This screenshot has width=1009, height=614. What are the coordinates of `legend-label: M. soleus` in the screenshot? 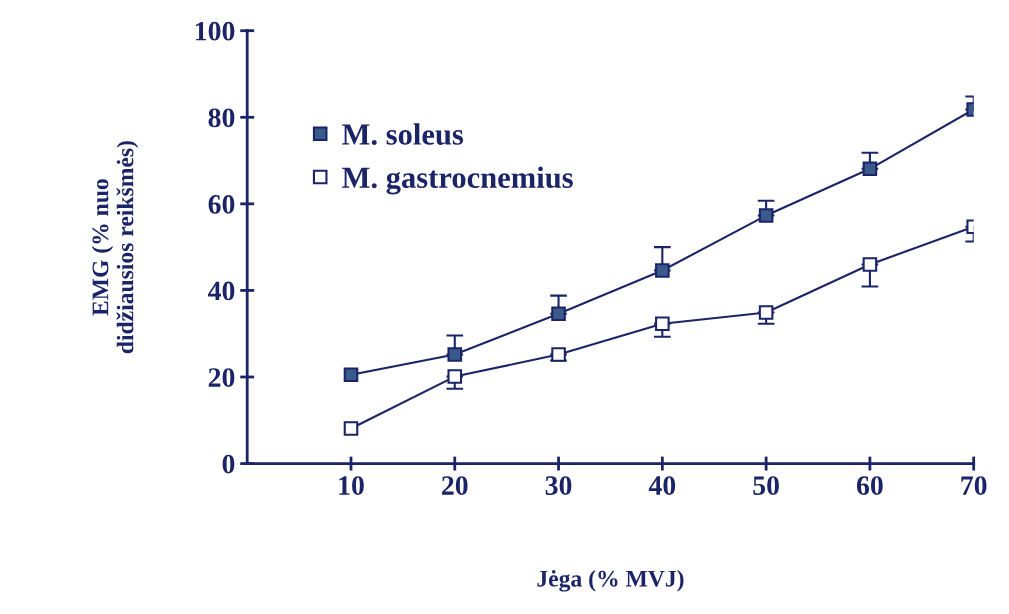 It's located at (403, 134).